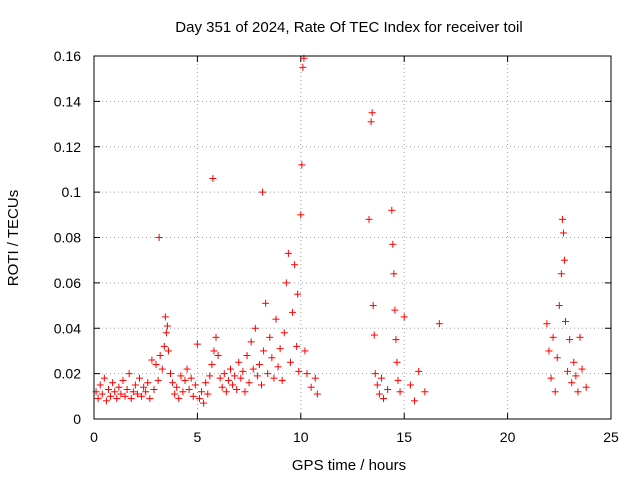  What do you see at coordinates (67, 283) in the screenshot?
I see `y-tick-label: 0.06` at bounding box center [67, 283].